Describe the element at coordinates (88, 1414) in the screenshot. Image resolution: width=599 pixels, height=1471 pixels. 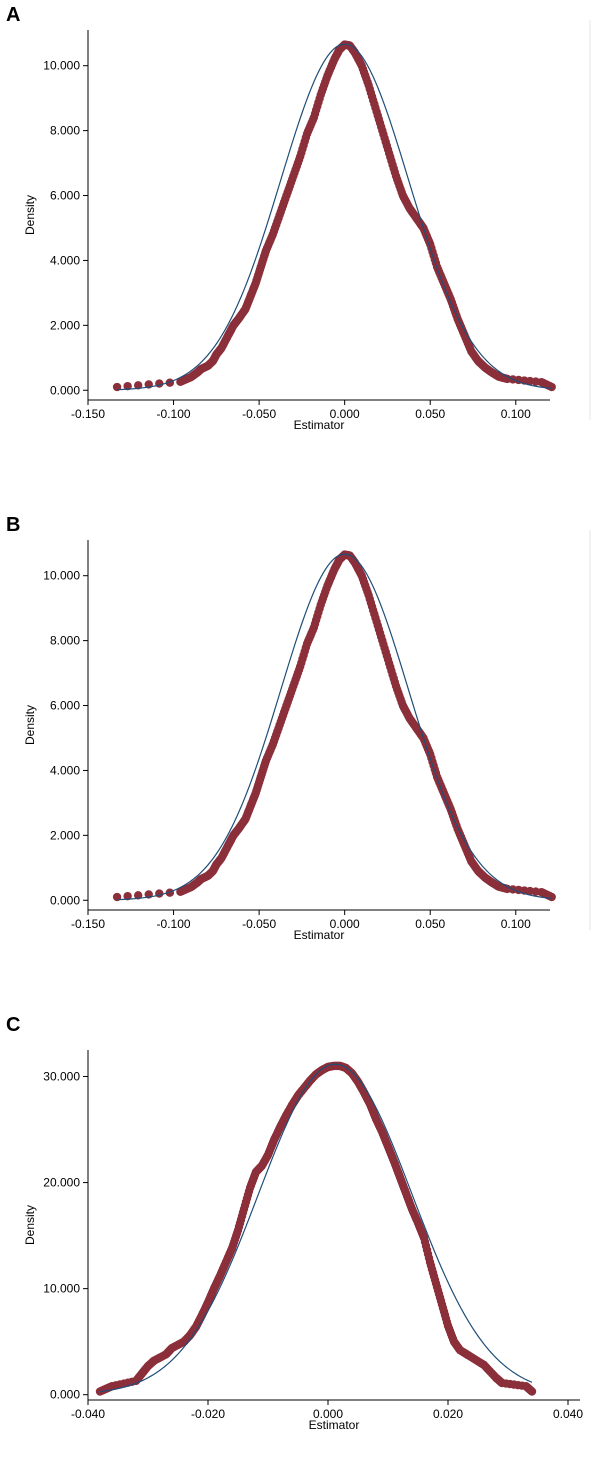
I see `x-tick-label: -0.040` at that location.